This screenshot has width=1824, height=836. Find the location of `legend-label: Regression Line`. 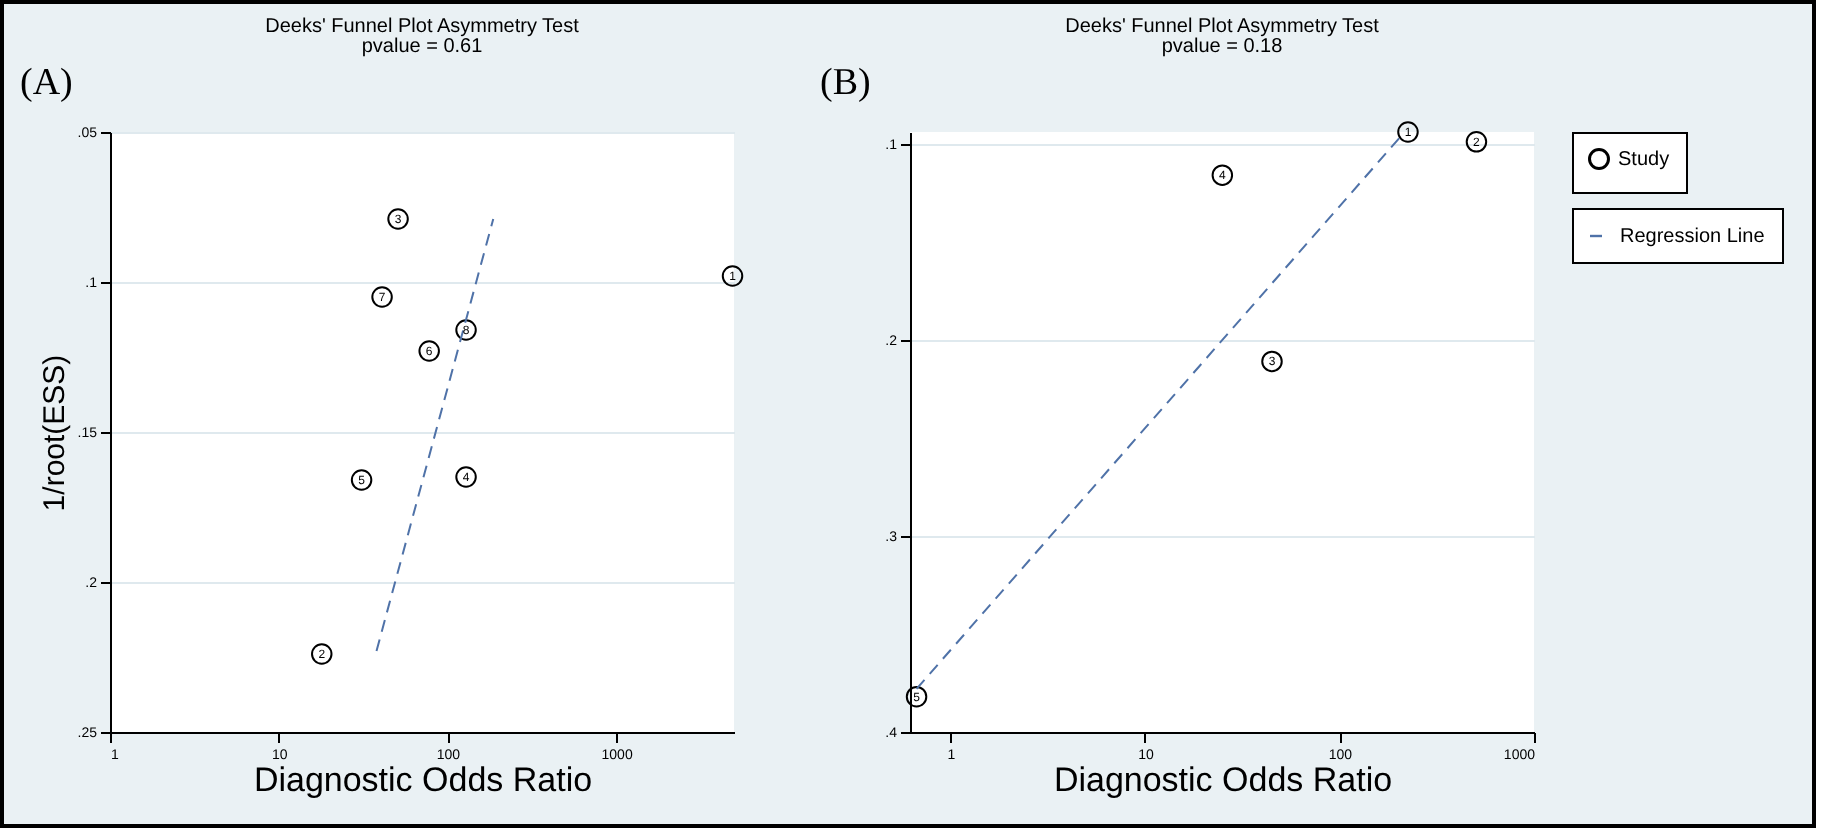

legend-label: Regression Line is located at coordinates (1693, 237).